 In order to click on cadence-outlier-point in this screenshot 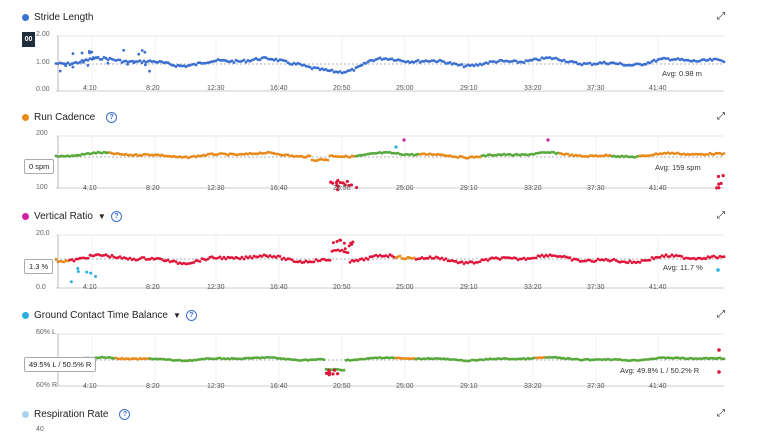, I will do `click(396, 147)`.